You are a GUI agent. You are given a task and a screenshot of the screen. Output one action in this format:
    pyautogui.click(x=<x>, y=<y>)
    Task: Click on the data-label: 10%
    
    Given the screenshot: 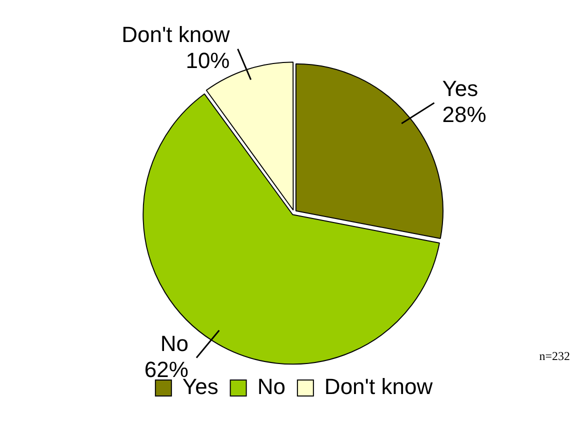 What is the action you would take?
    pyautogui.click(x=208, y=60)
    